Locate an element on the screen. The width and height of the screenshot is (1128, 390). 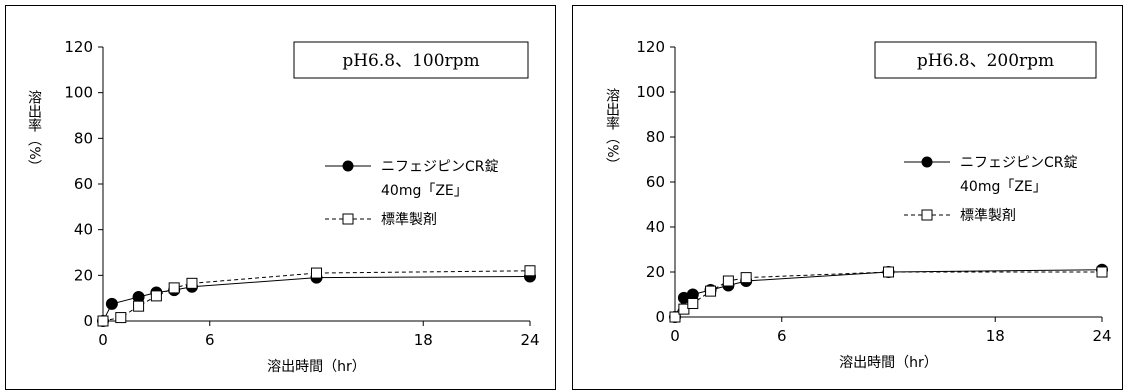
data-point-test is located at coordinates (111, 303).